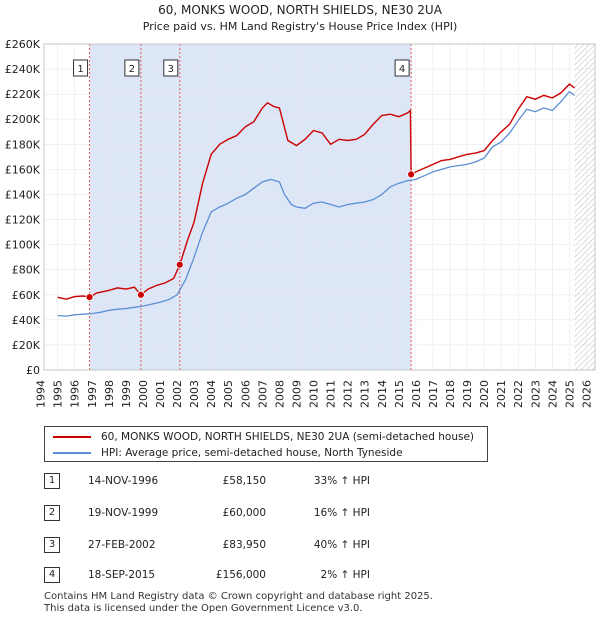 This screenshot has height=620, width=600. I want to click on x-tick-label: 2013, so click(365, 394).